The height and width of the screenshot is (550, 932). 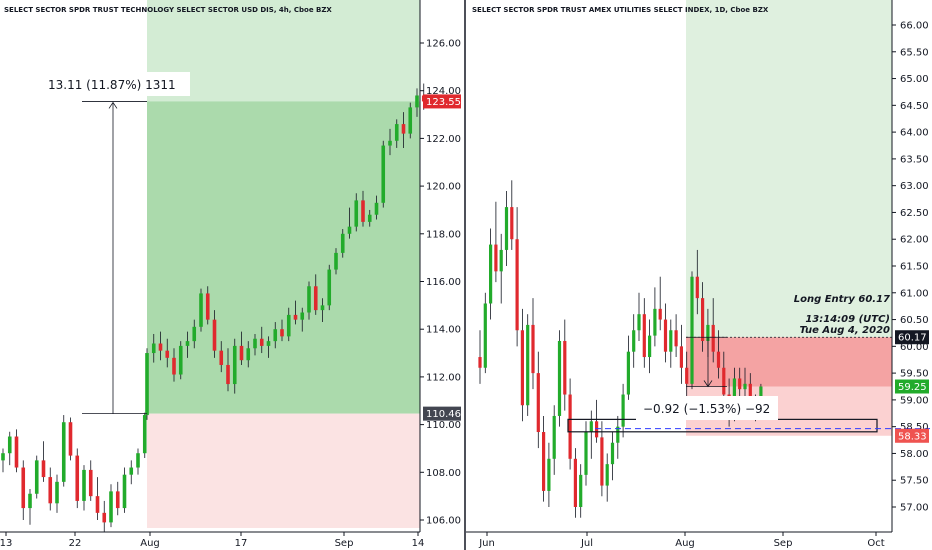 I want to click on y-tick-label: 114.00, so click(x=443, y=330).